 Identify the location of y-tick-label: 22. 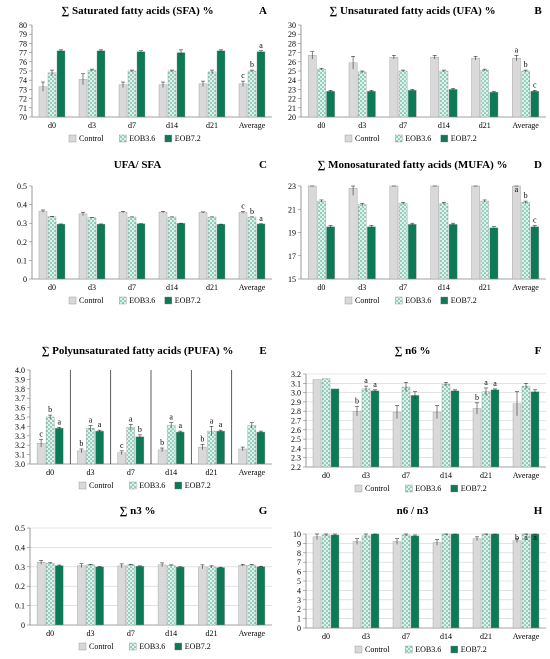
(292, 99).